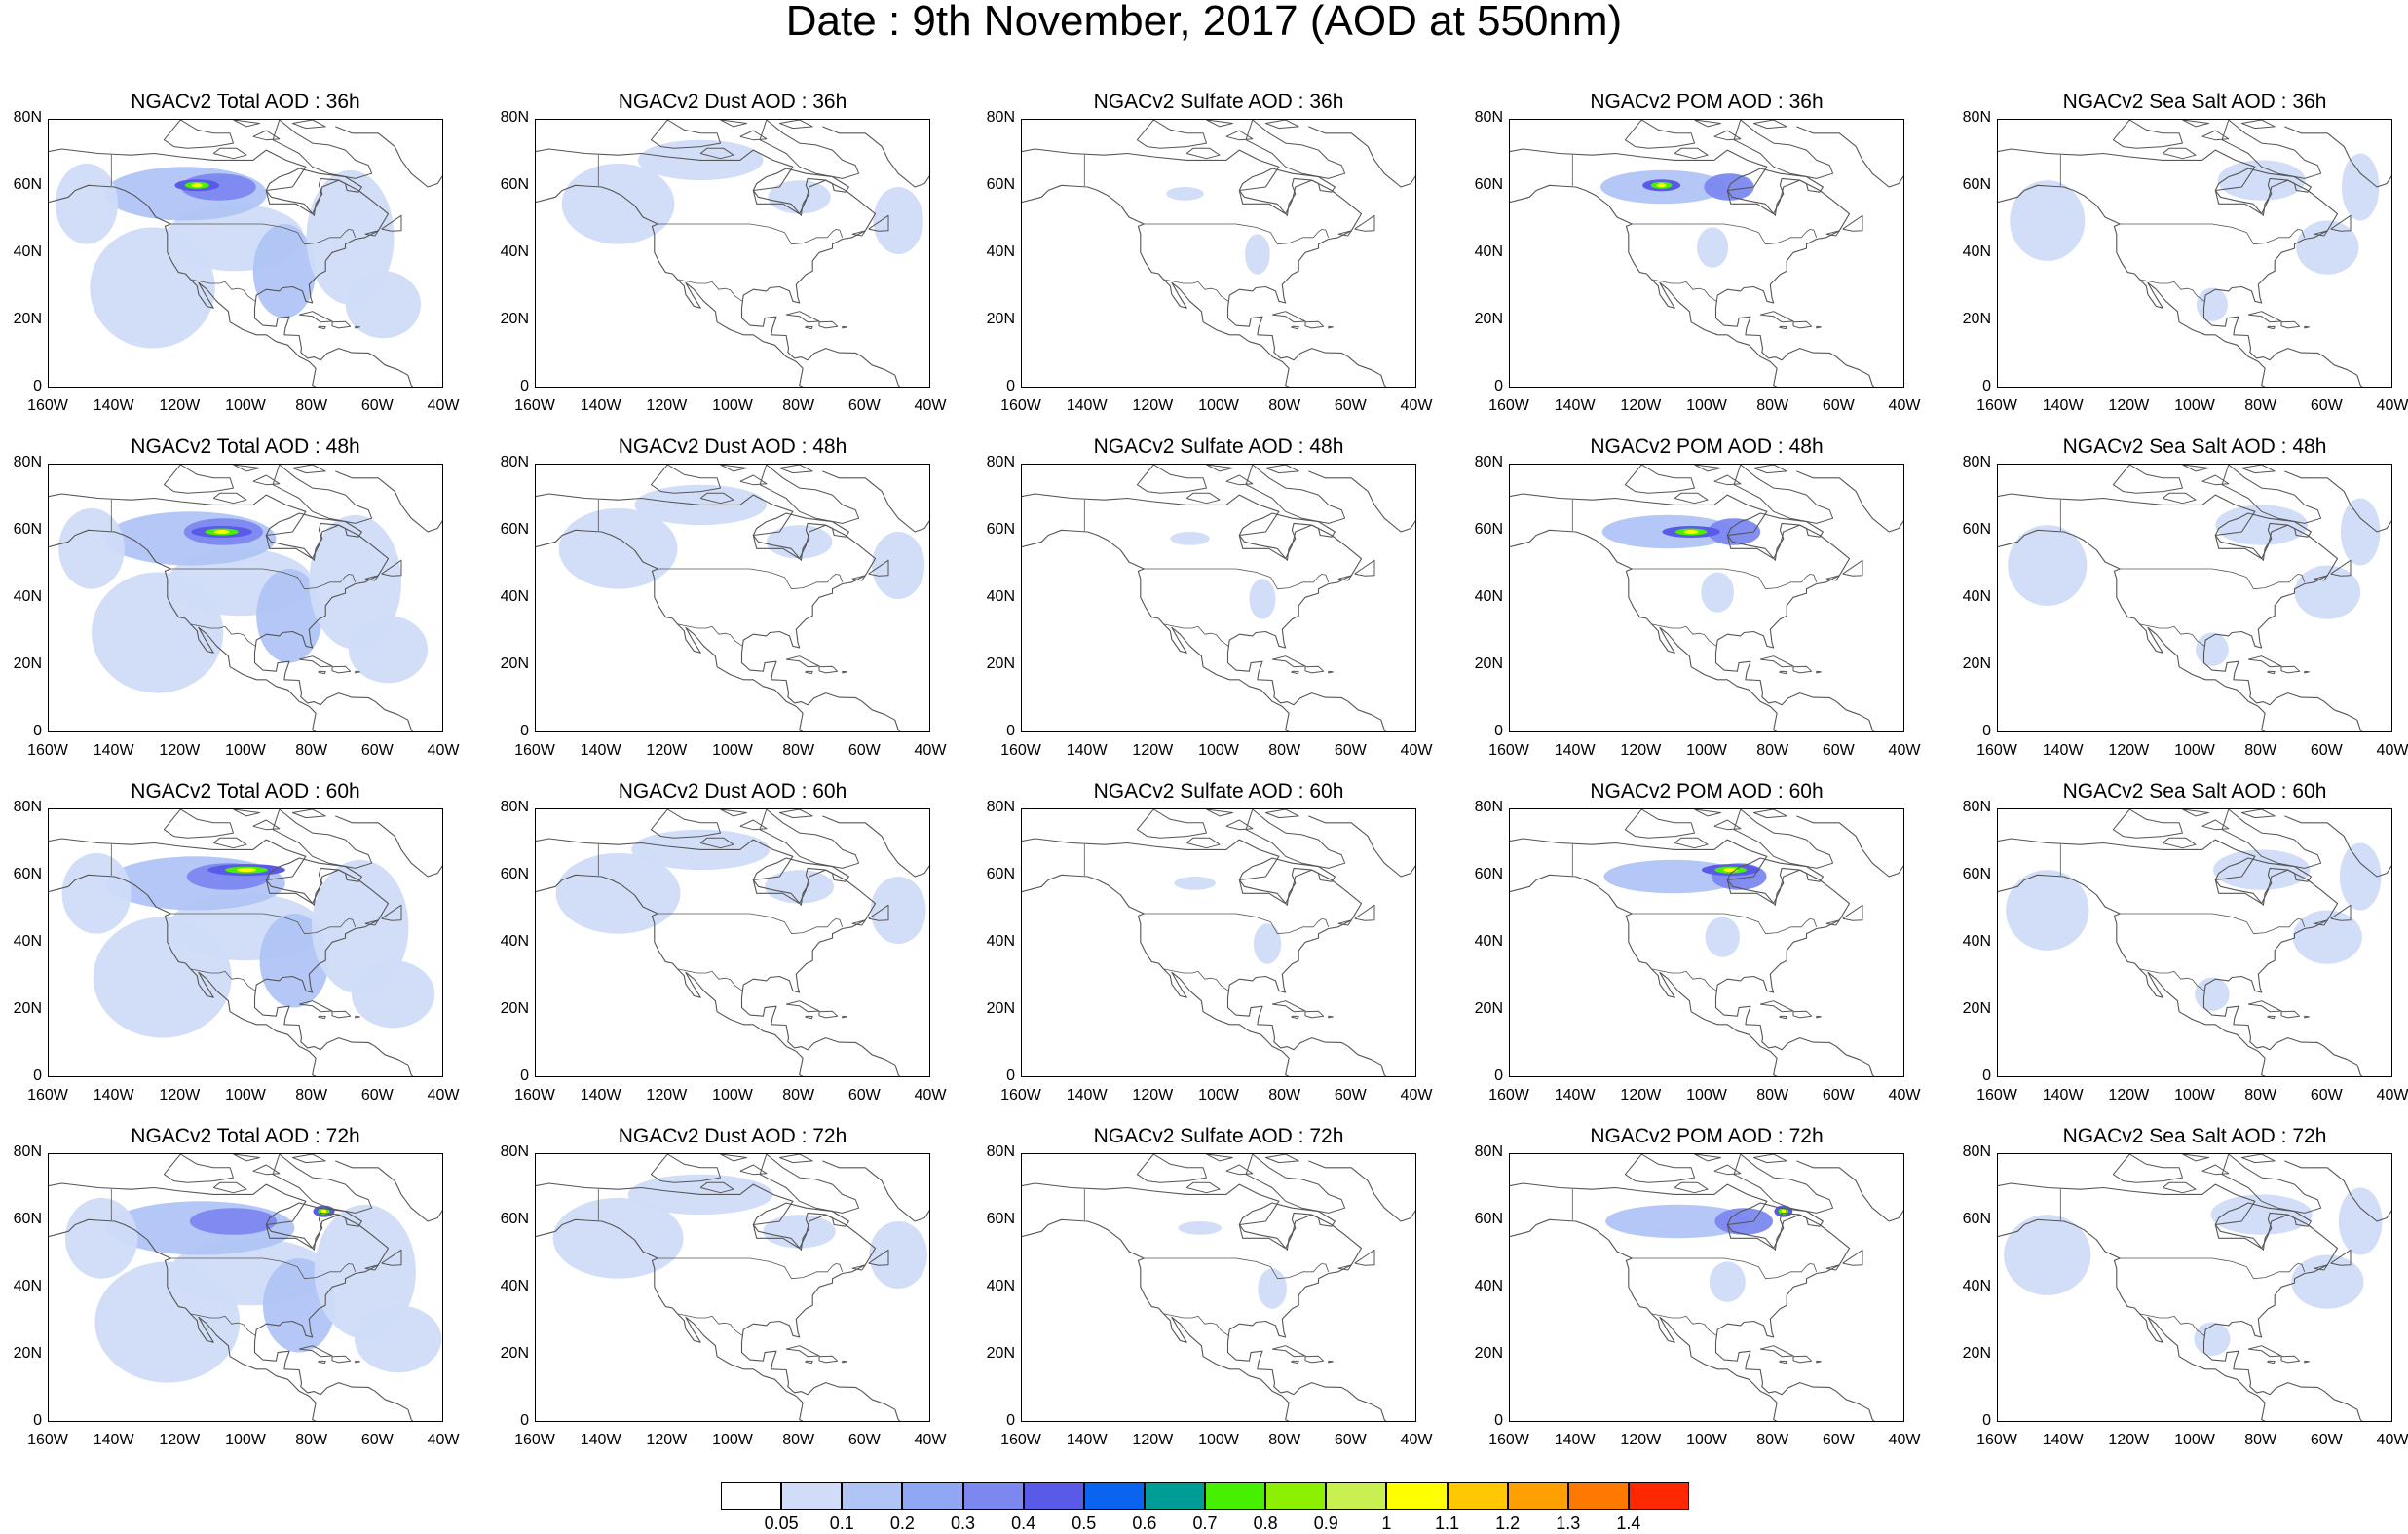 The image size is (2408, 1534). Describe the element at coordinates (732, 1287) in the screenshot. I see `map-panel-dust-aod-72h` at that location.